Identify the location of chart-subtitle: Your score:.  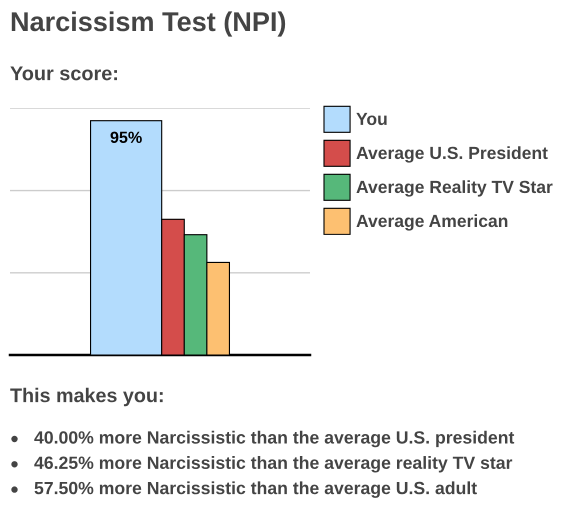
(63, 73).